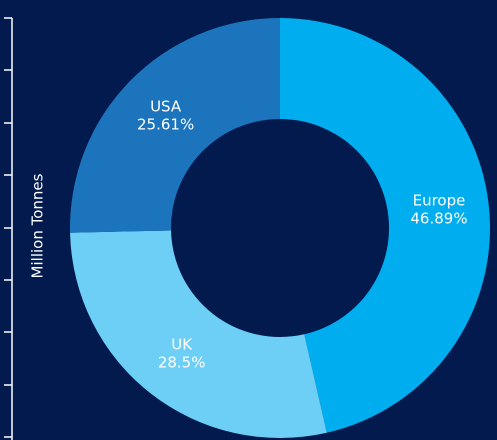 This screenshot has width=497, height=440. Describe the element at coordinates (38, 225) in the screenshot. I see `y-axis-label: Million Tonnes` at that location.